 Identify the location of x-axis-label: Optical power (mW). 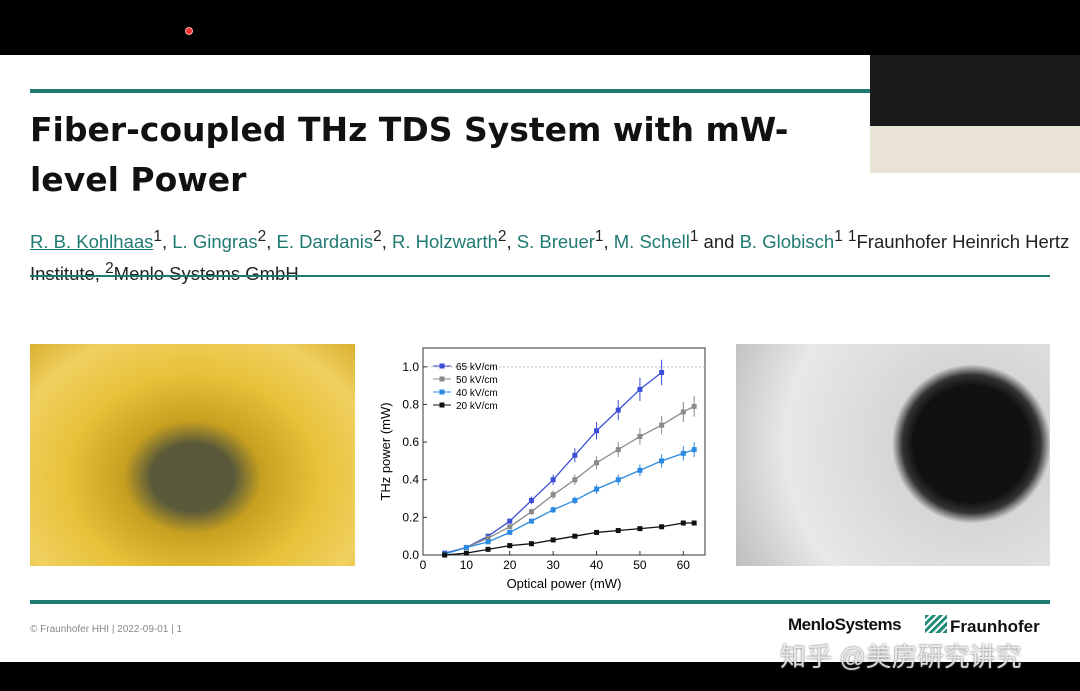
(564, 583).